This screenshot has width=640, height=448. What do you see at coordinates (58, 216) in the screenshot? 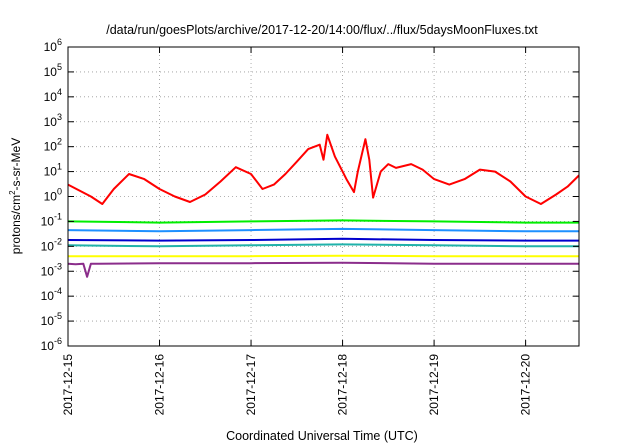
I see `y-tick-exponent: -1` at bounding box center [58, 216].